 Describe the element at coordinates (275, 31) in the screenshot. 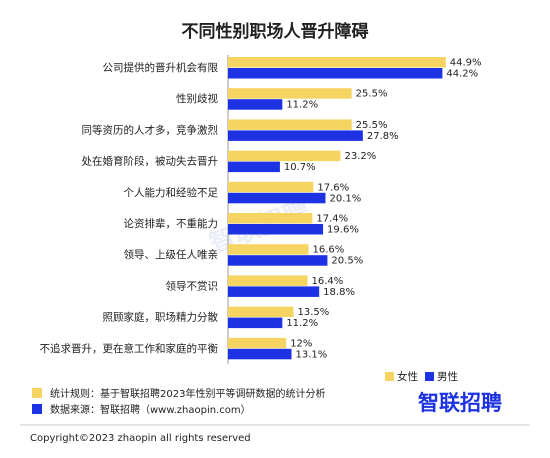

I see `chart-title: 不同性别职场人晋升障碍` at that location.